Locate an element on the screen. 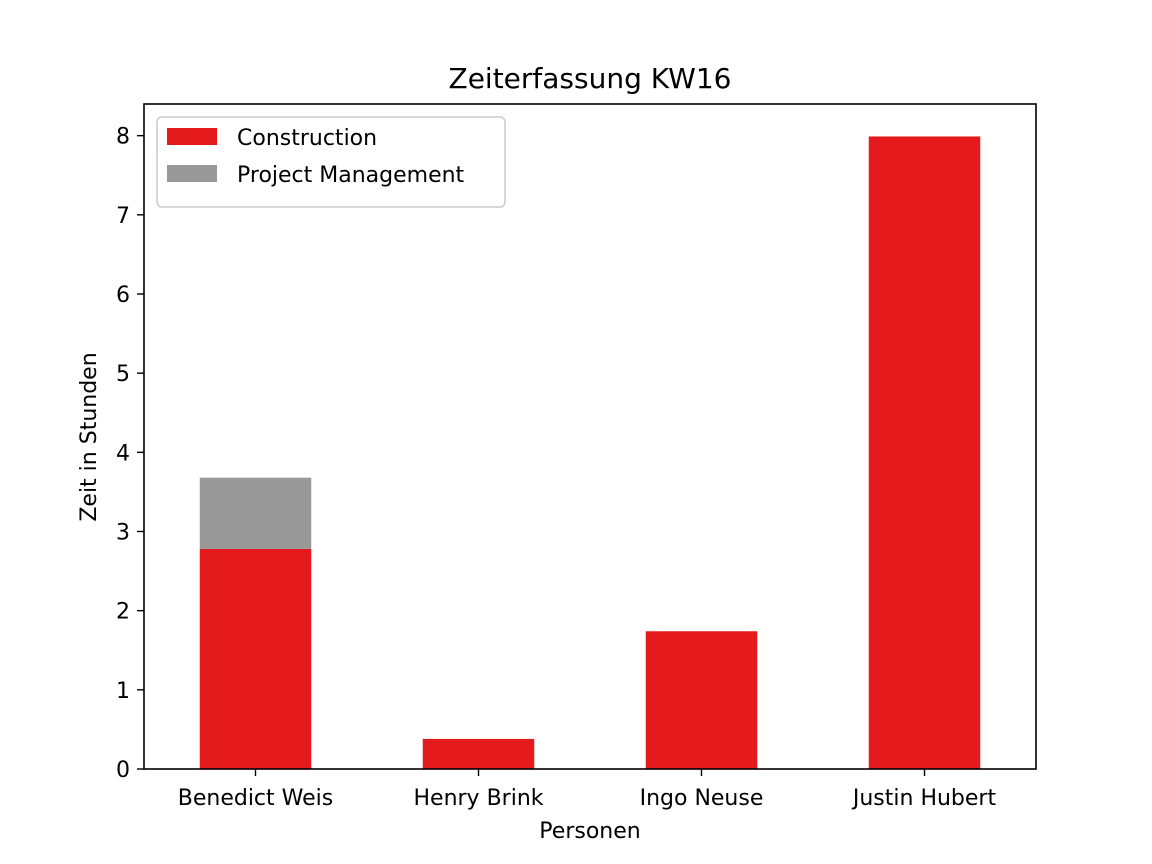  legend-box is located at coordinates (331, 162).